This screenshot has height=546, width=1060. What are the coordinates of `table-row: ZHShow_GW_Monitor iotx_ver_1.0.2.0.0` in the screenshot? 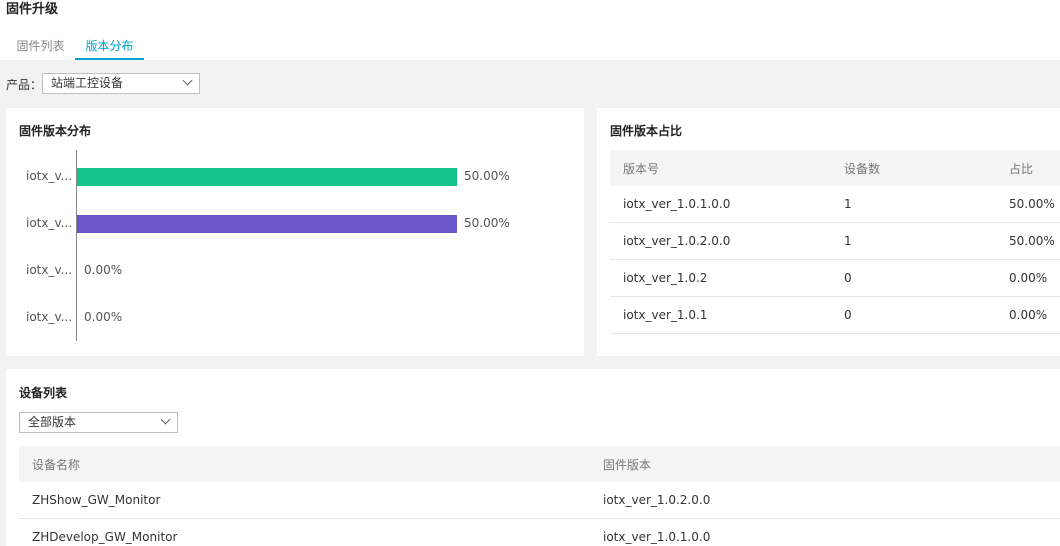 It's located at (539, 500).